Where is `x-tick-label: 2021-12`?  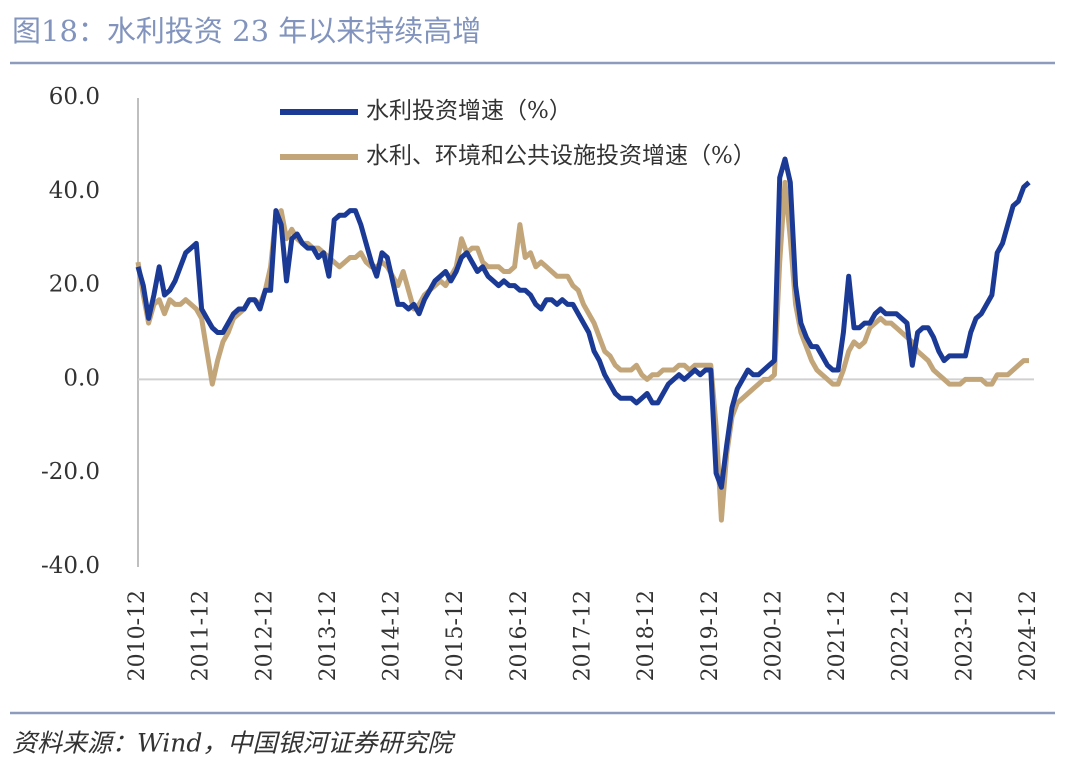 x-tick-label: 2021-12 is located at coordinates (837, 635).